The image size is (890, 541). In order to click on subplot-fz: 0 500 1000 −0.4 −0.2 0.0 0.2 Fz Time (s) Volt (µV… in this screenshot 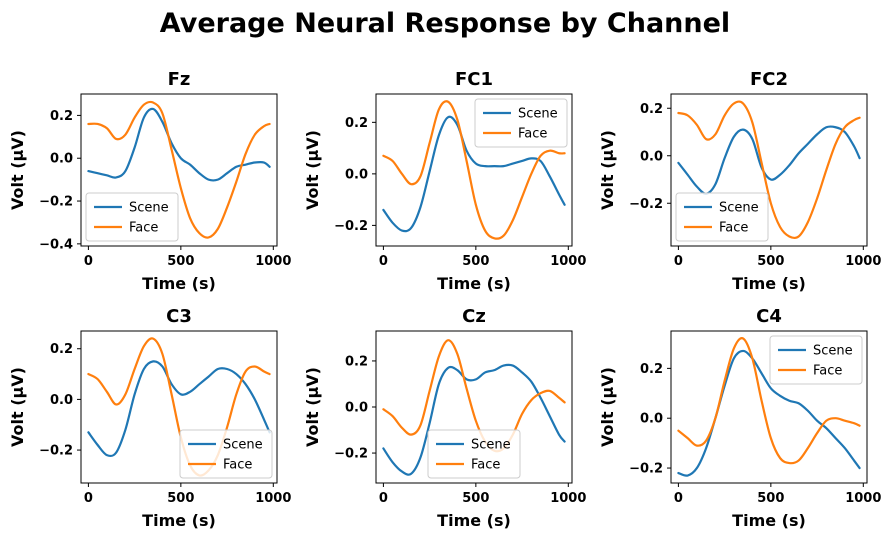, I will do `click(149, 181)`.